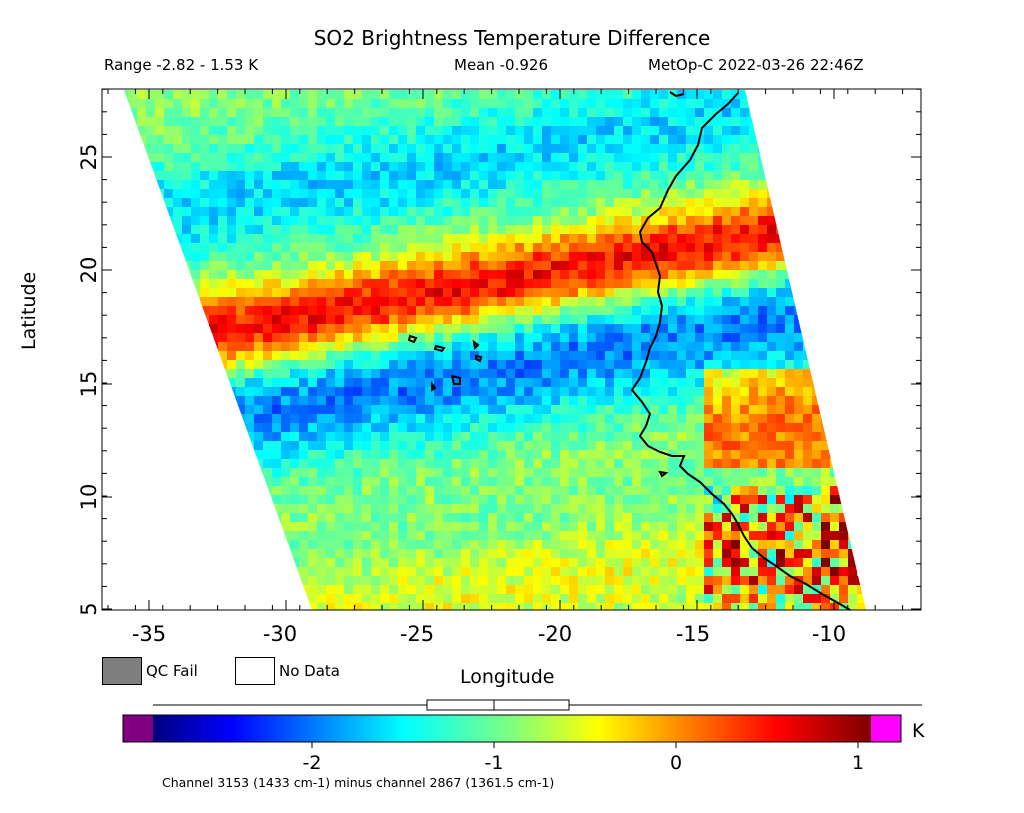  What do you see at coordinates (512, 728) in the screenshot?
I see `colorbar` at bounding box center [512, 728].